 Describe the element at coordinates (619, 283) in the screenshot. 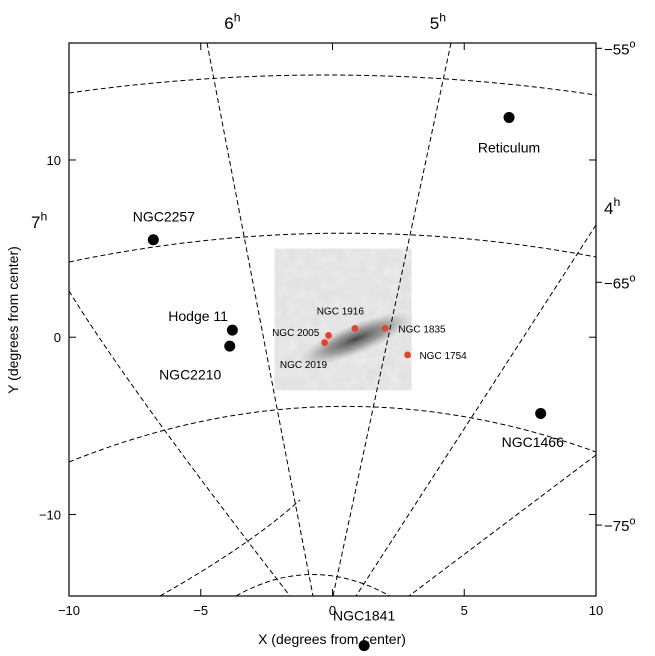

I see `dec-label: −65o` at that location.